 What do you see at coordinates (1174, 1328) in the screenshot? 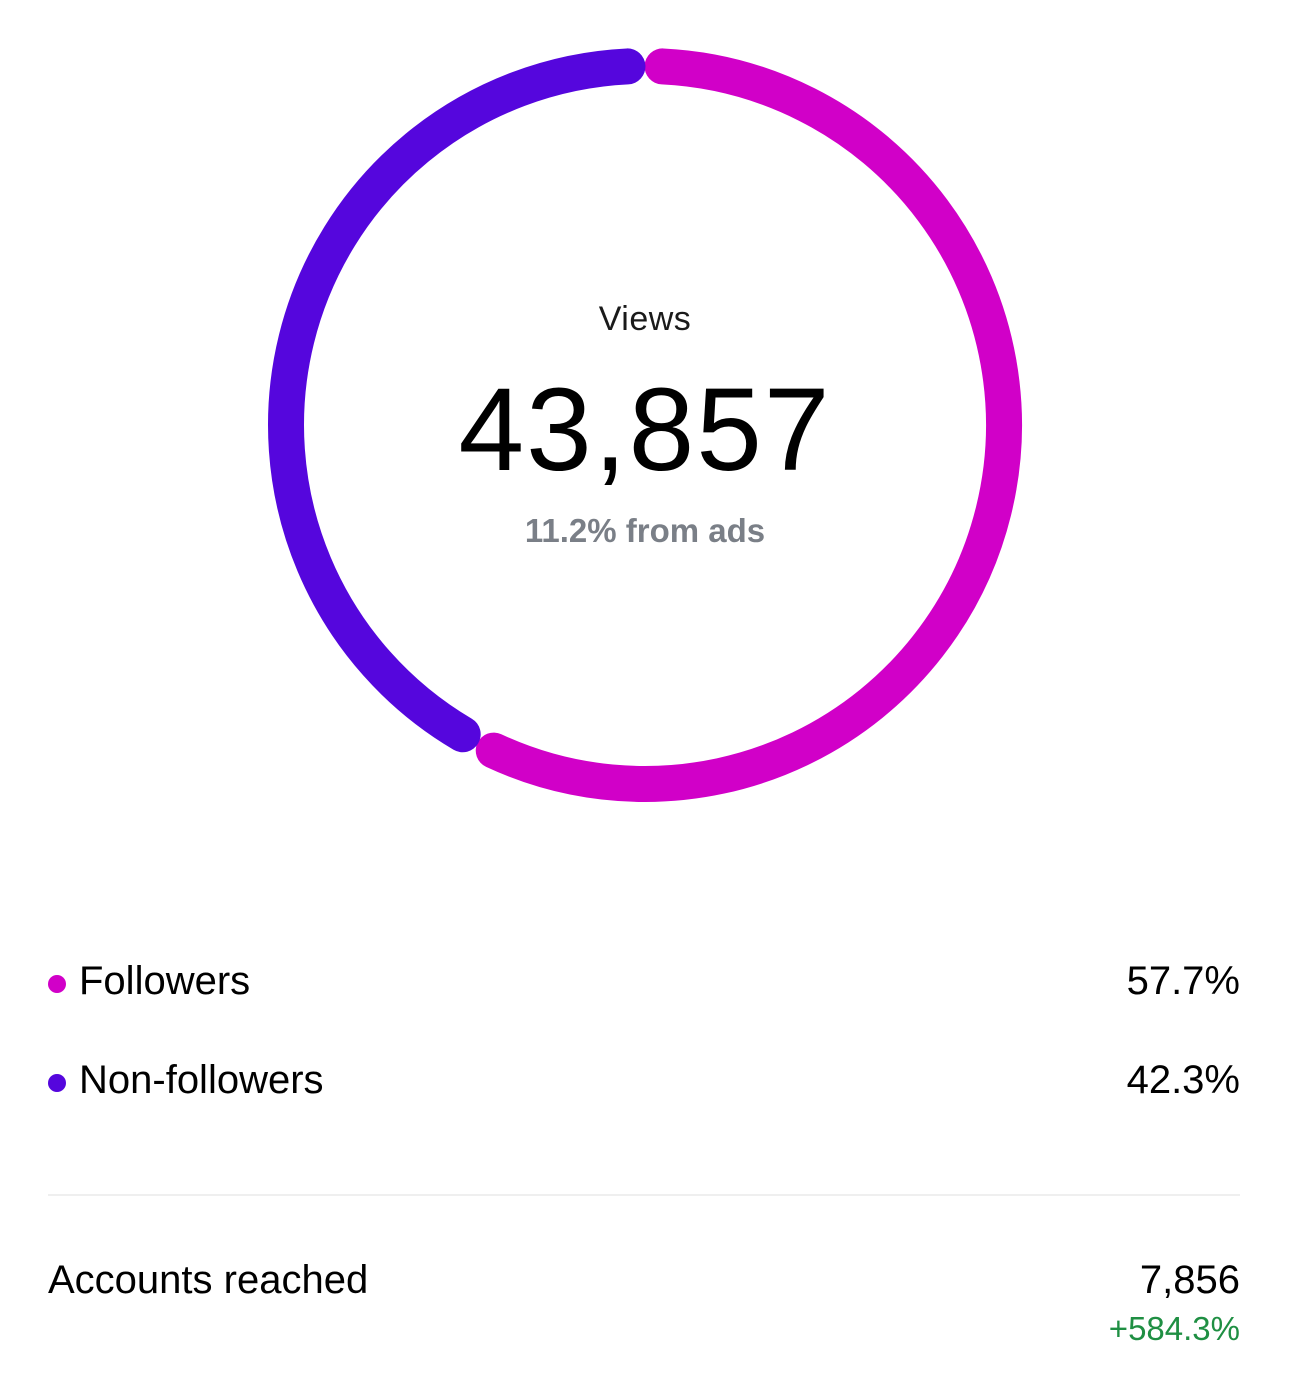
I see `accounts-reached-change: +584.3%` at bounding box center [1174, 1328].